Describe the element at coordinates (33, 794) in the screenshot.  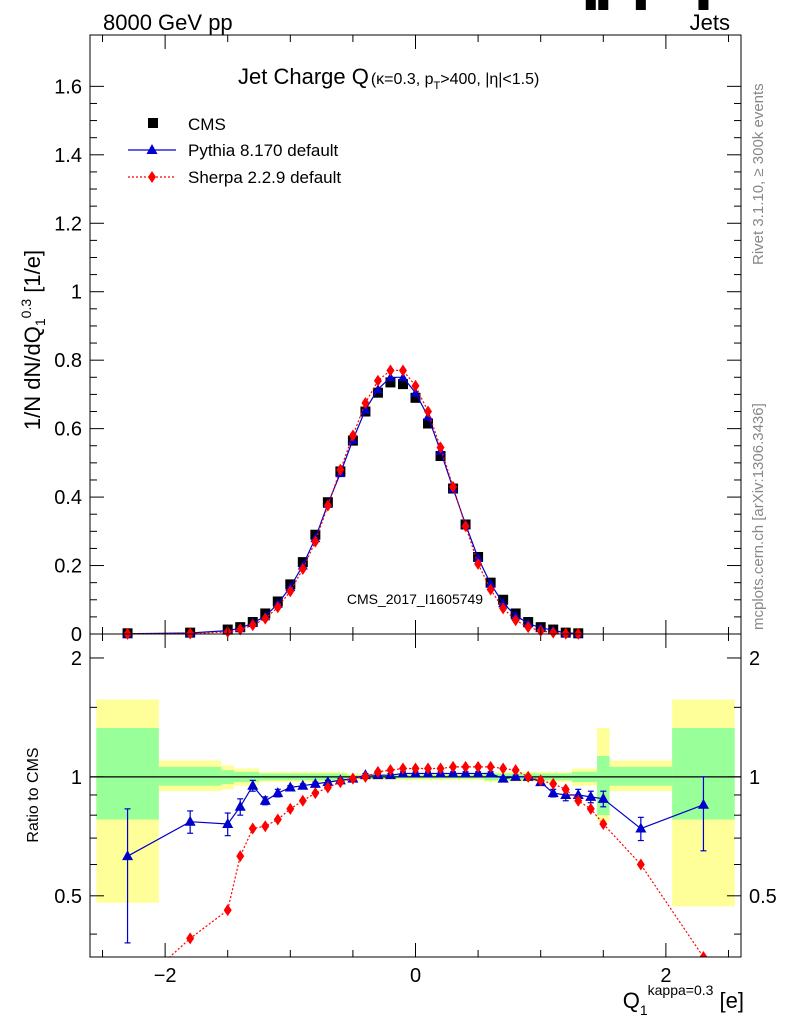
I see `y-axis-label-ratio: Ratio to CMS` at that location.